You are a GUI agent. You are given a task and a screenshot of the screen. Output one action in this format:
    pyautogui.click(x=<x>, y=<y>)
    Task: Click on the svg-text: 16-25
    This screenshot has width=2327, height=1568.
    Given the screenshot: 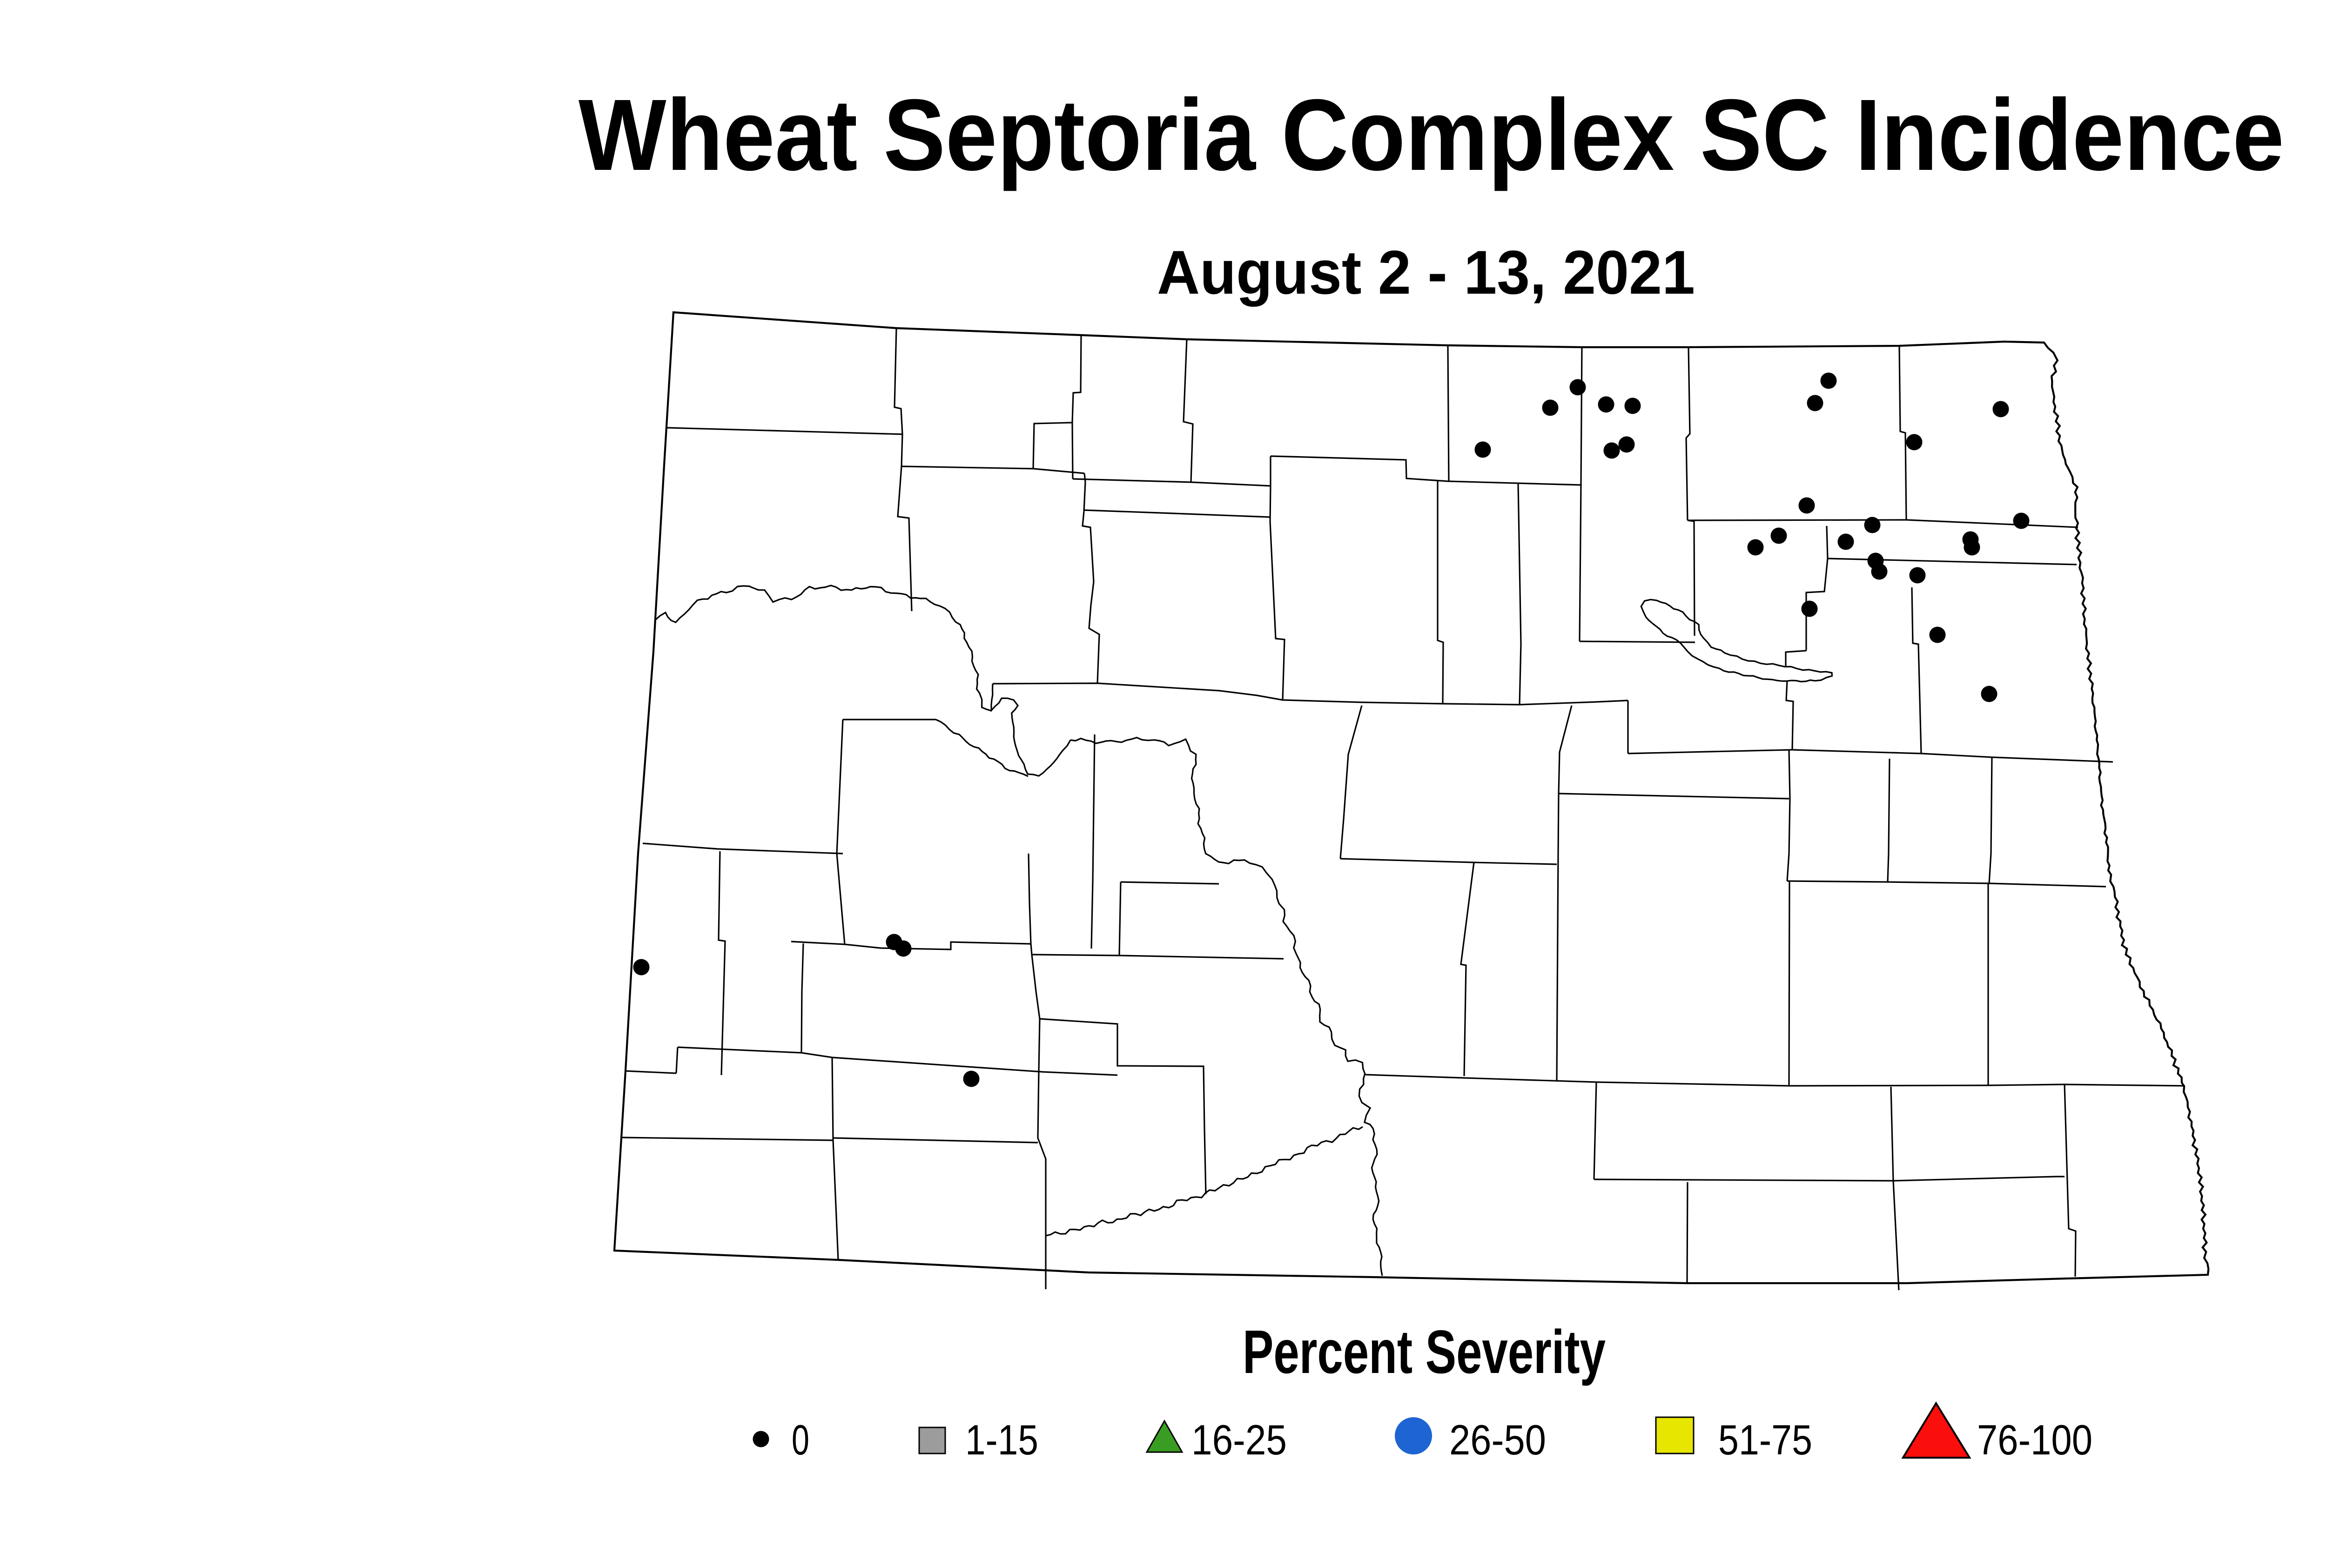 What is the action you would take?
    pyautogui.click(x=1239, y=1440)
    